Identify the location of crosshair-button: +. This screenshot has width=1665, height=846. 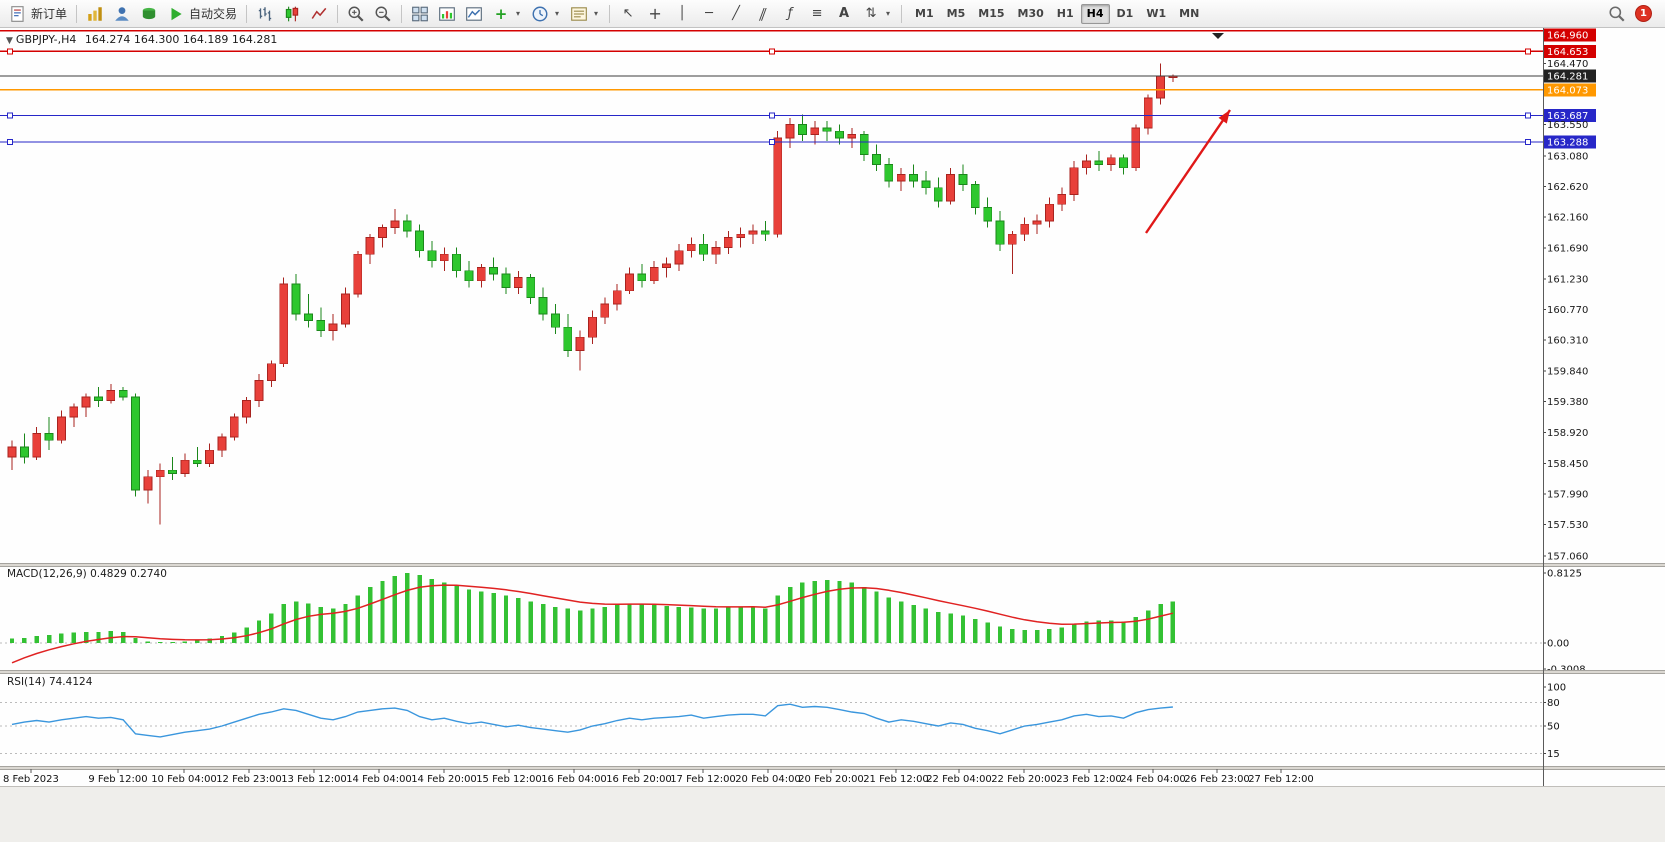
(655, 14).